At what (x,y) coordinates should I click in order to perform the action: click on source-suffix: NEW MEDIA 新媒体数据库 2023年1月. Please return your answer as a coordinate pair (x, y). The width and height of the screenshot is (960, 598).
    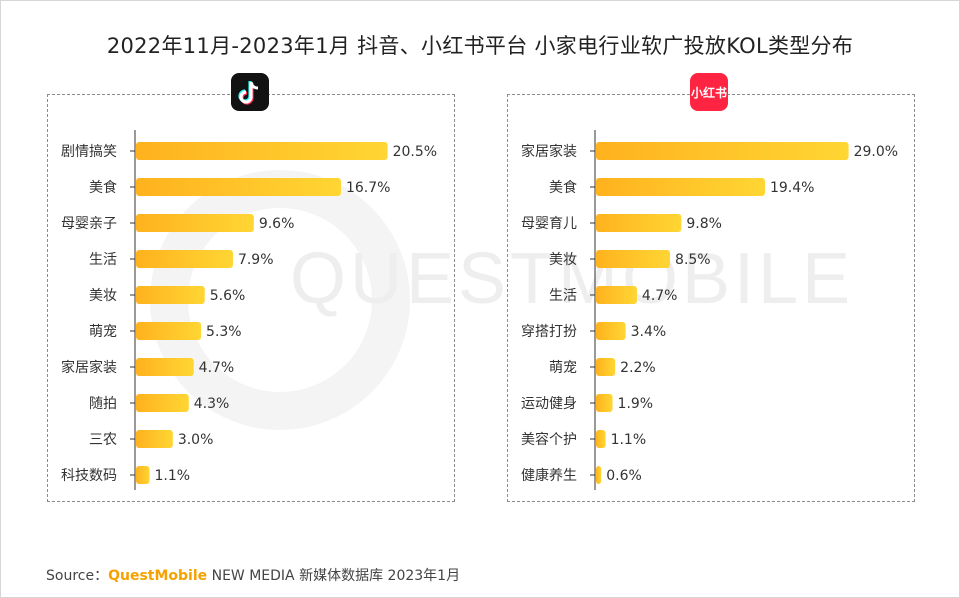
    Looking at the image, I should click on (336, 576).